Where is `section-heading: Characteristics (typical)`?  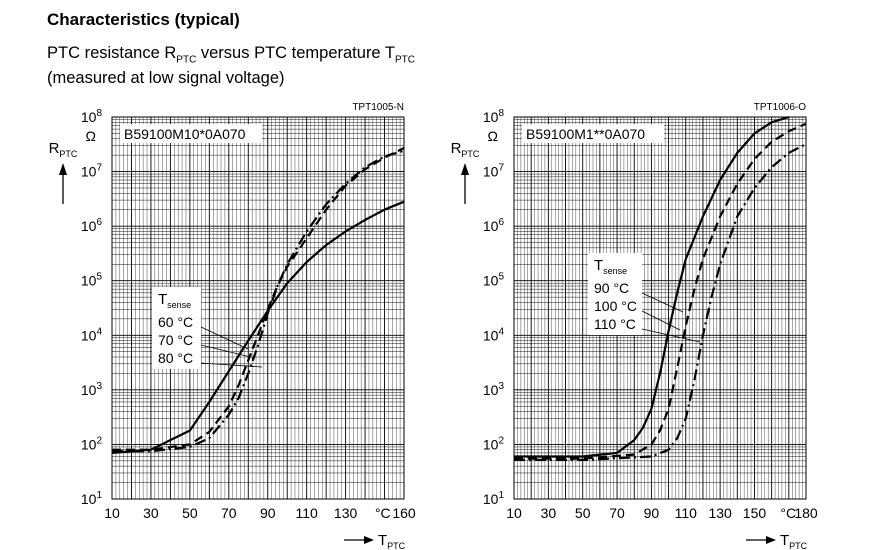 section-heading: Characteristics (typical) is located at coordinates (143, 19).